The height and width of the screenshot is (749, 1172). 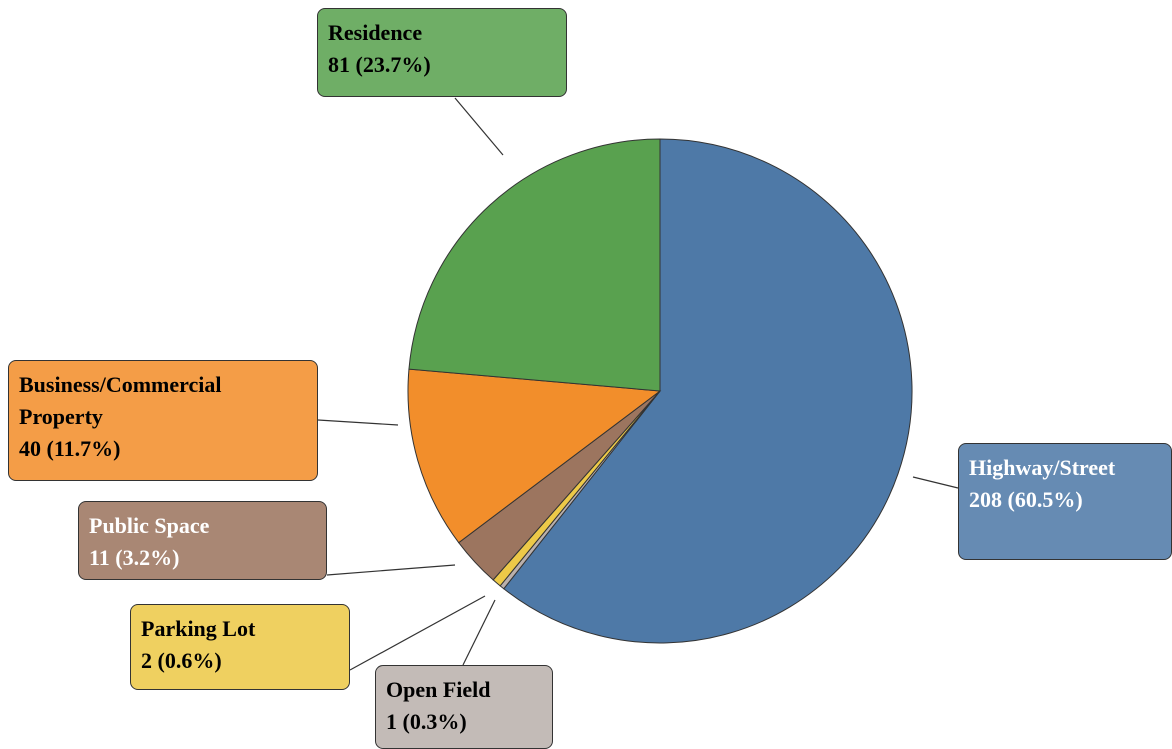 What do you see at coordinates (202, 540) in the screenshot?
I see `slice-label: Public Space 11 (3.2%)` at bounding box center [202, 540].